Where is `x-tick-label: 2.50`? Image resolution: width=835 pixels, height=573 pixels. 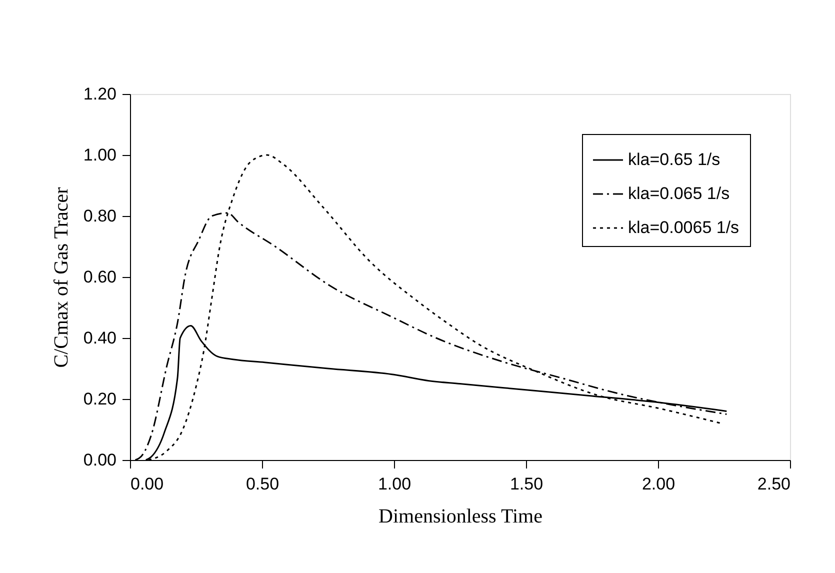
x-tick-label: 2.50 is located at coordinates (773, 484).